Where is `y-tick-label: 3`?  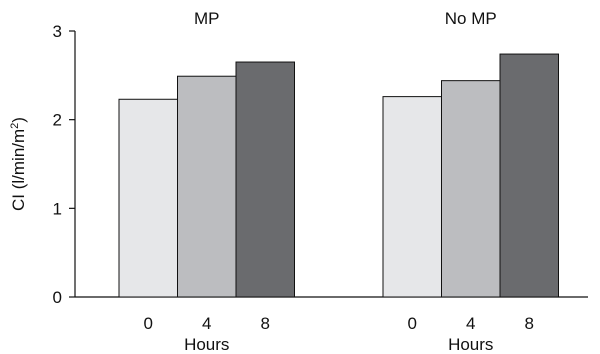
y-tick-label: 3 is located at coordinates (57, 31).